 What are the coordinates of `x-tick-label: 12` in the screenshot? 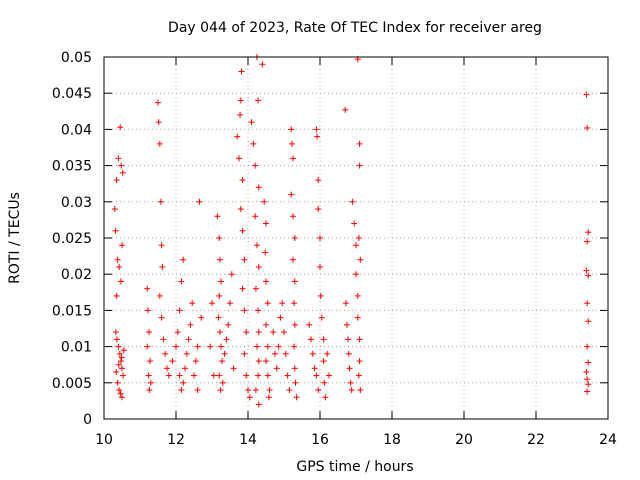 It's located at (176, 440).